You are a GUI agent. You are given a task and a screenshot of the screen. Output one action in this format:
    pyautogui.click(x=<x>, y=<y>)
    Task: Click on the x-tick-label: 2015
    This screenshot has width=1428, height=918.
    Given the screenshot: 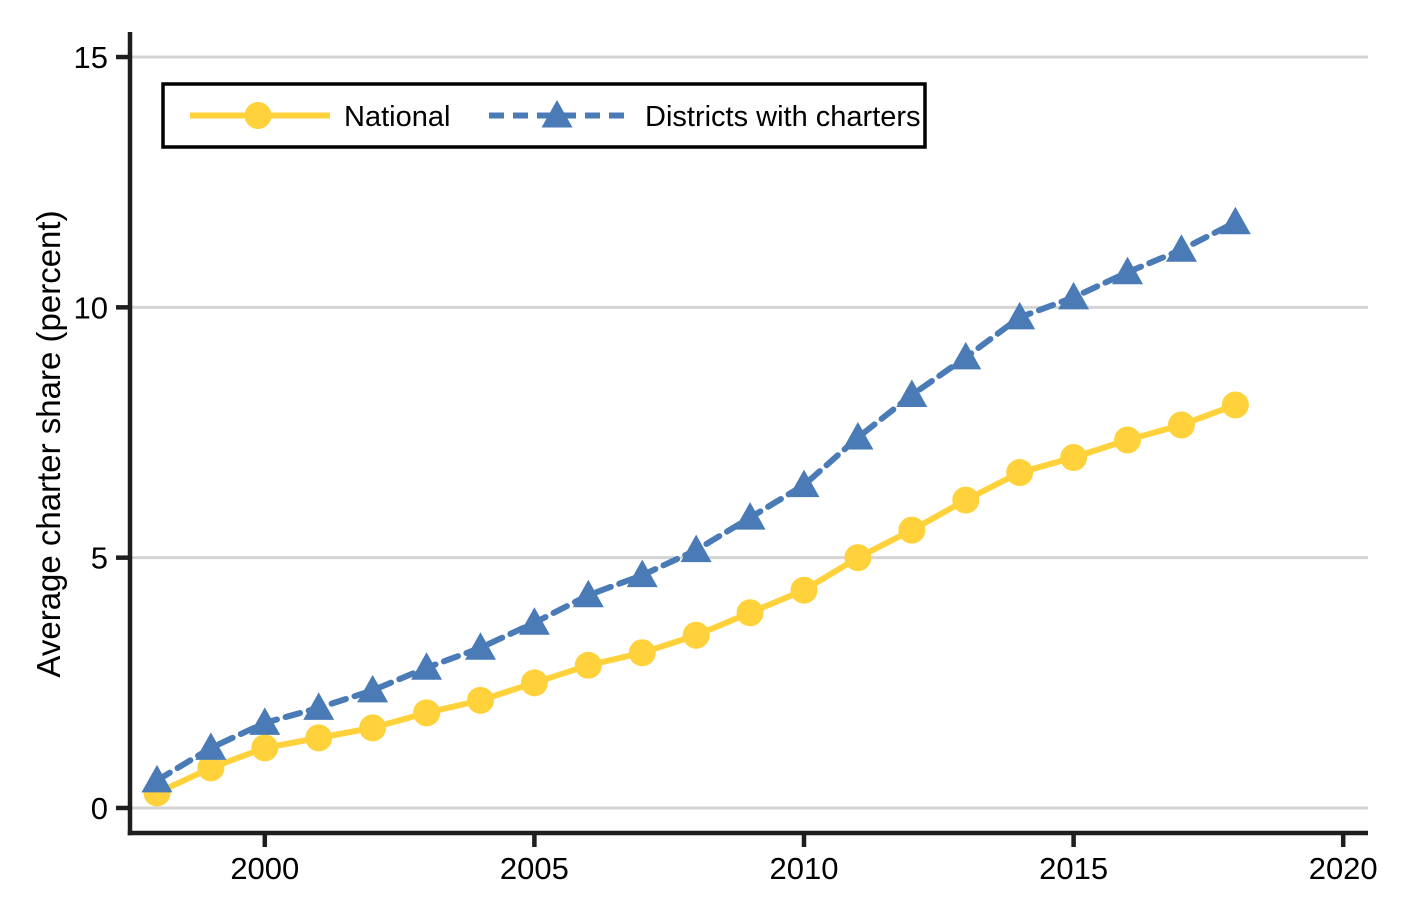 What is the action you would take?
    pyautogui.click(x=1073, y=868)
    